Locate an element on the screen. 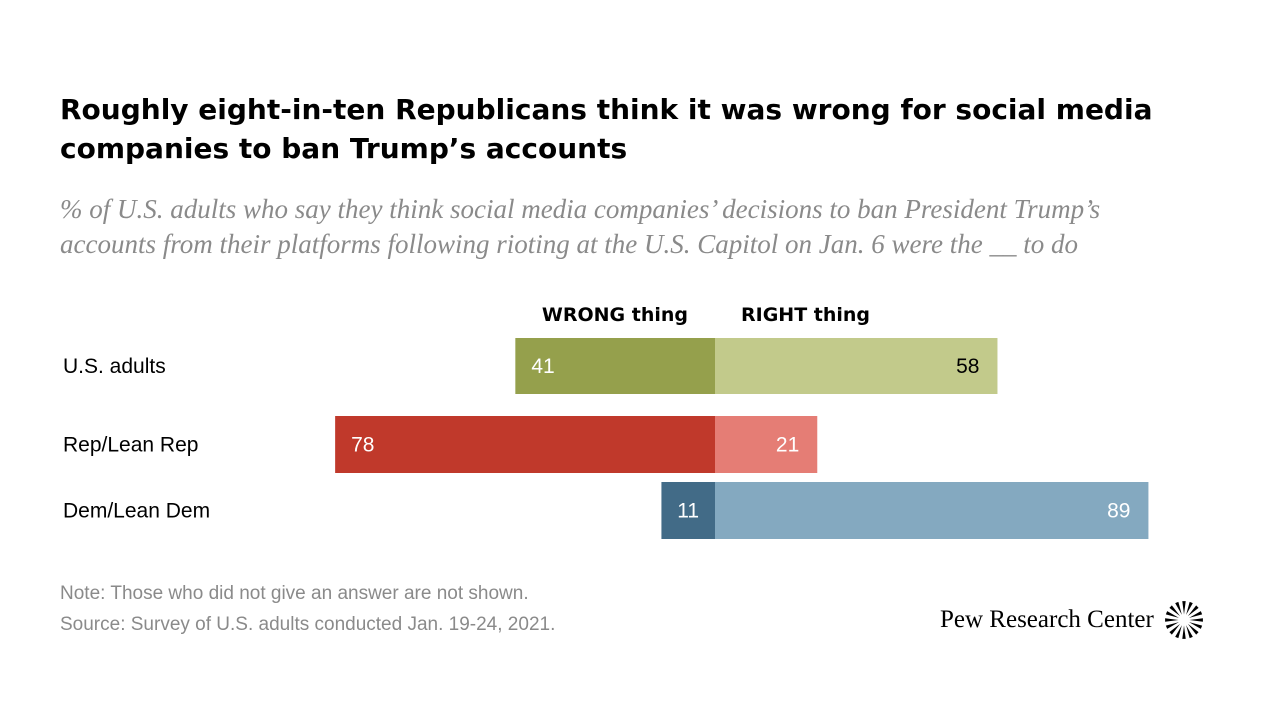 This screenshot has width=1280, height=720. pew-branding: Pew Research Center is located at coordinates (1072, 620).